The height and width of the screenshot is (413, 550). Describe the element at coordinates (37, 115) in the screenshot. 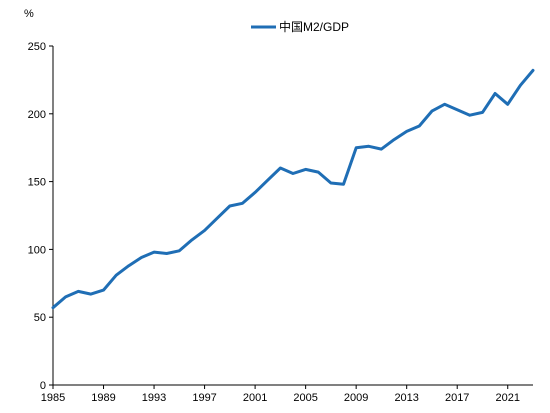

I see `y-tick-label: 200` at that location.